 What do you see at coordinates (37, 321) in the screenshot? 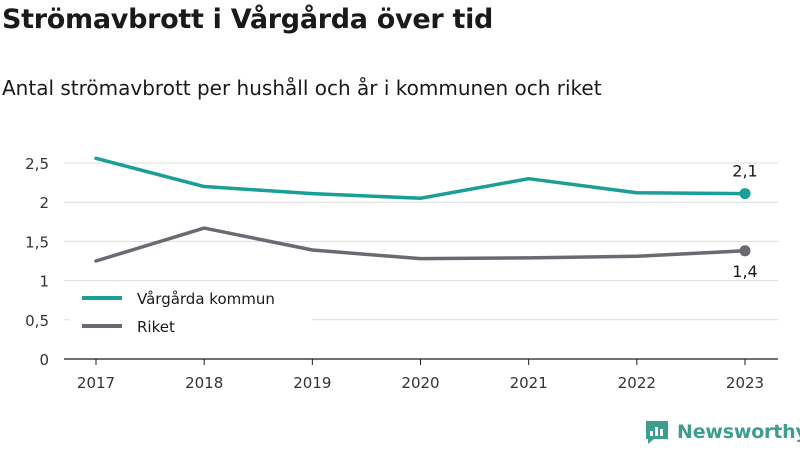
I see `y-tick-label: 0,5` at bounding box center [37, 321].